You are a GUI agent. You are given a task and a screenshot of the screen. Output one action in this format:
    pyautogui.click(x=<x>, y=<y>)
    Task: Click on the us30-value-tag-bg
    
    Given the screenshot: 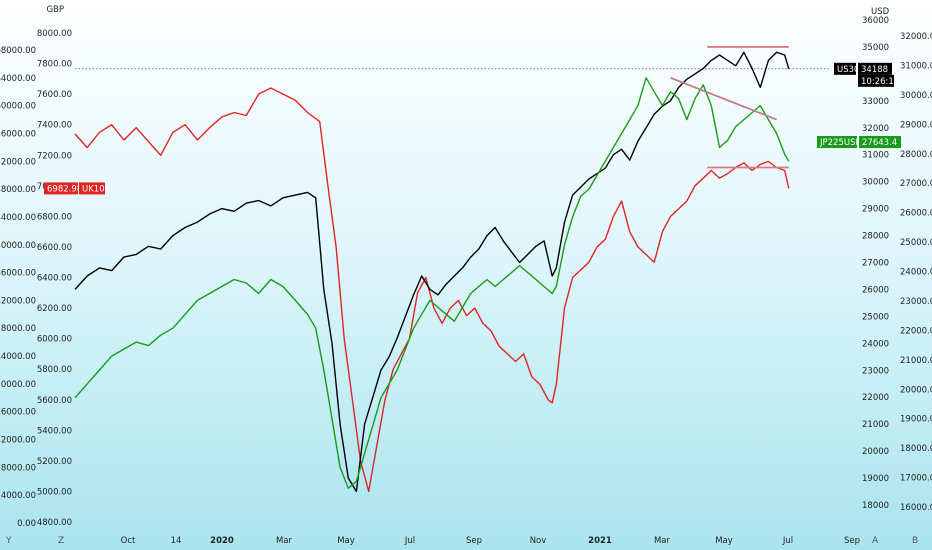 What is the action you would take?
    pyautogui.click(x=875, y=68)
    